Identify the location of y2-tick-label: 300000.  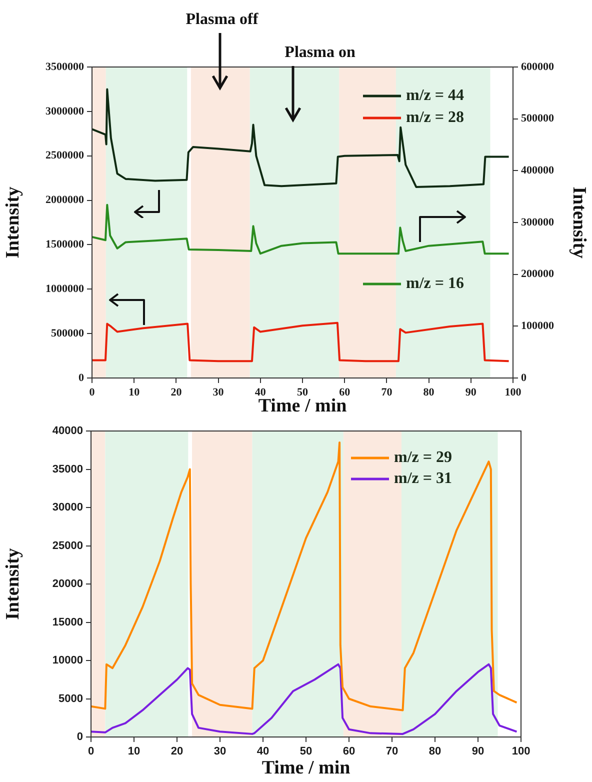
(537, 222).